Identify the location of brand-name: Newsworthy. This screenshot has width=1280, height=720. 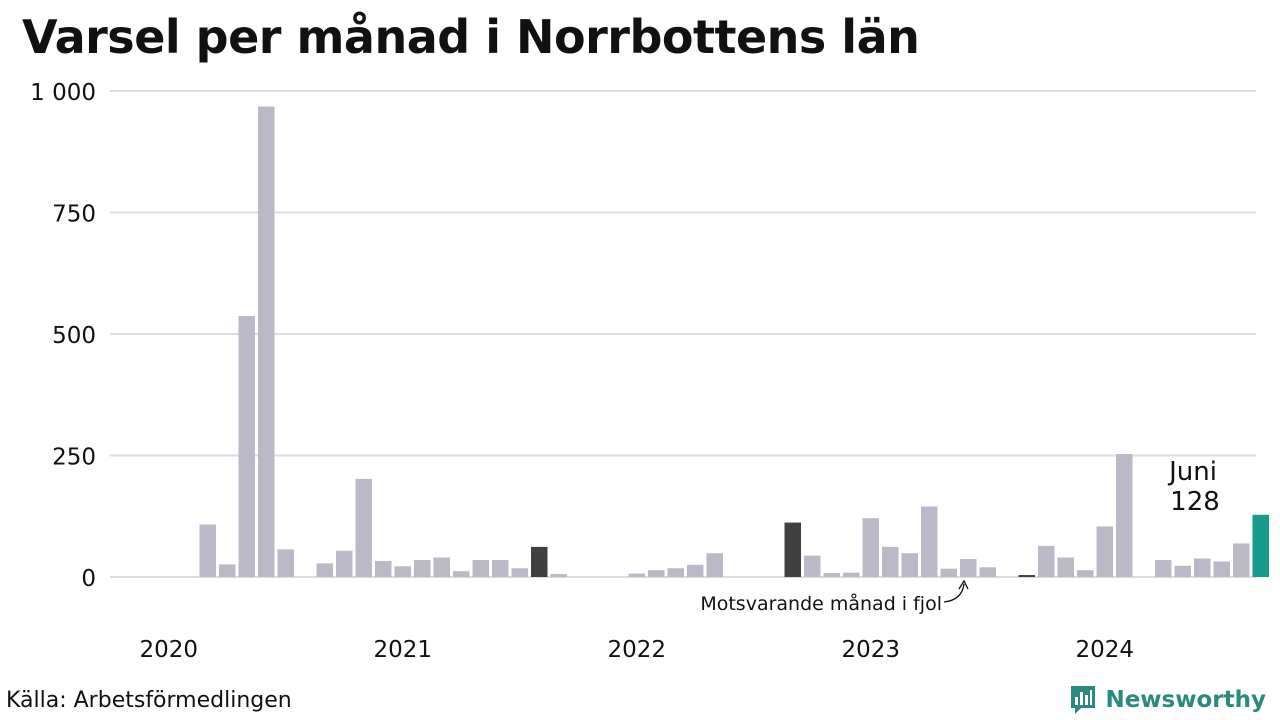
(1185, 700).